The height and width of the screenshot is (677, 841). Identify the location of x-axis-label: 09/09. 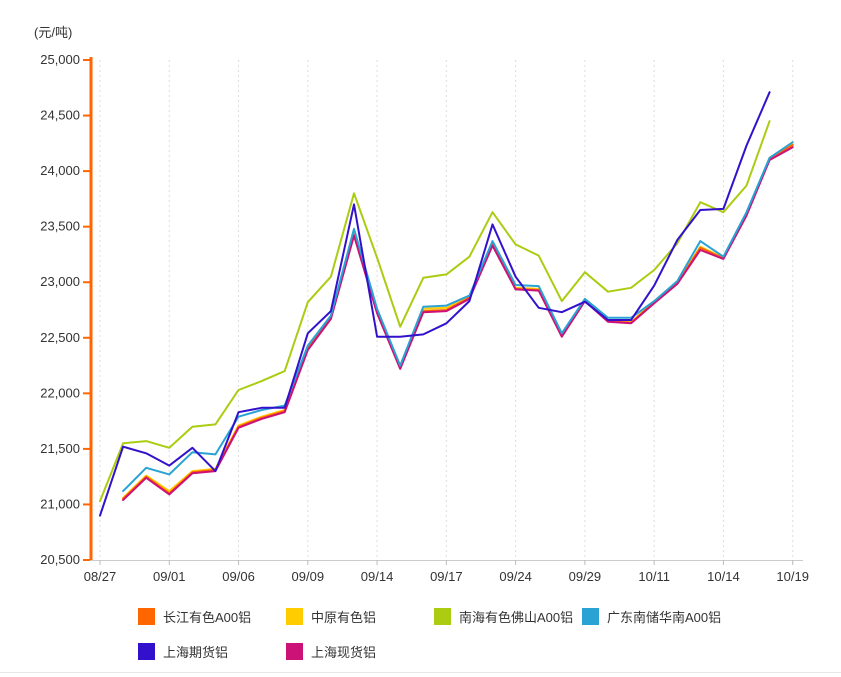
(308, 576).